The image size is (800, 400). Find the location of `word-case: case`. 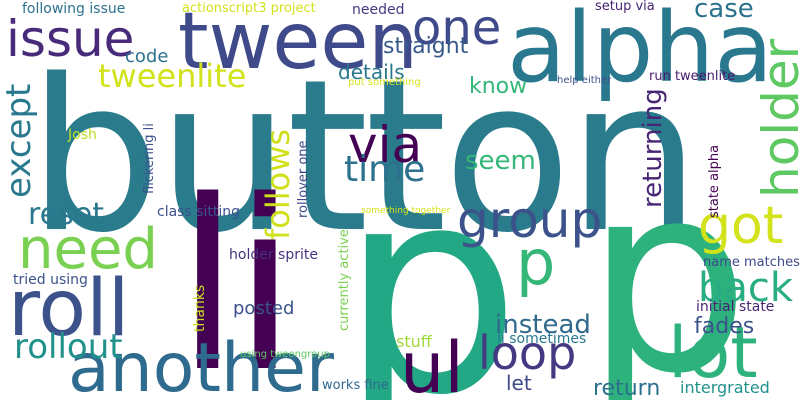

word-case: case is located at coordinates (724, 12).